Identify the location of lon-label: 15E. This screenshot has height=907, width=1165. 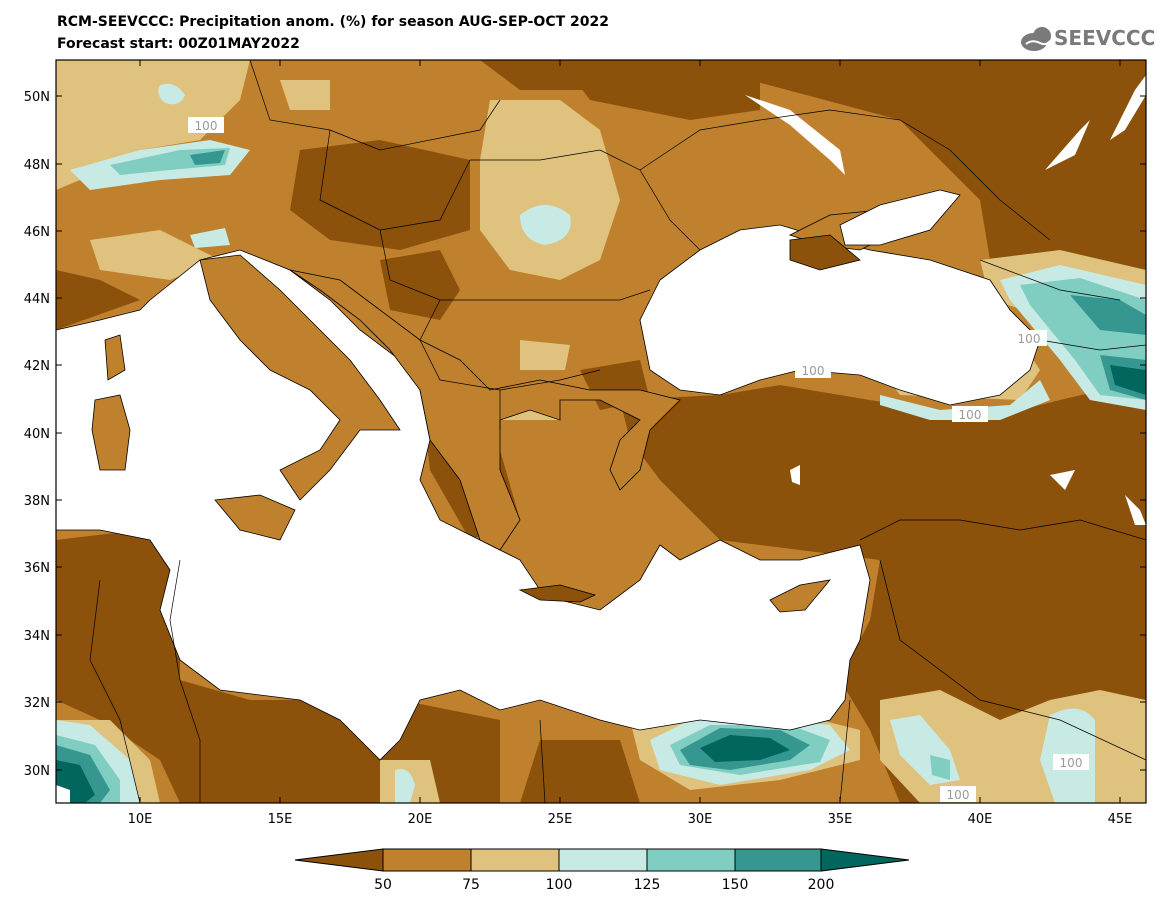
(280, 819).